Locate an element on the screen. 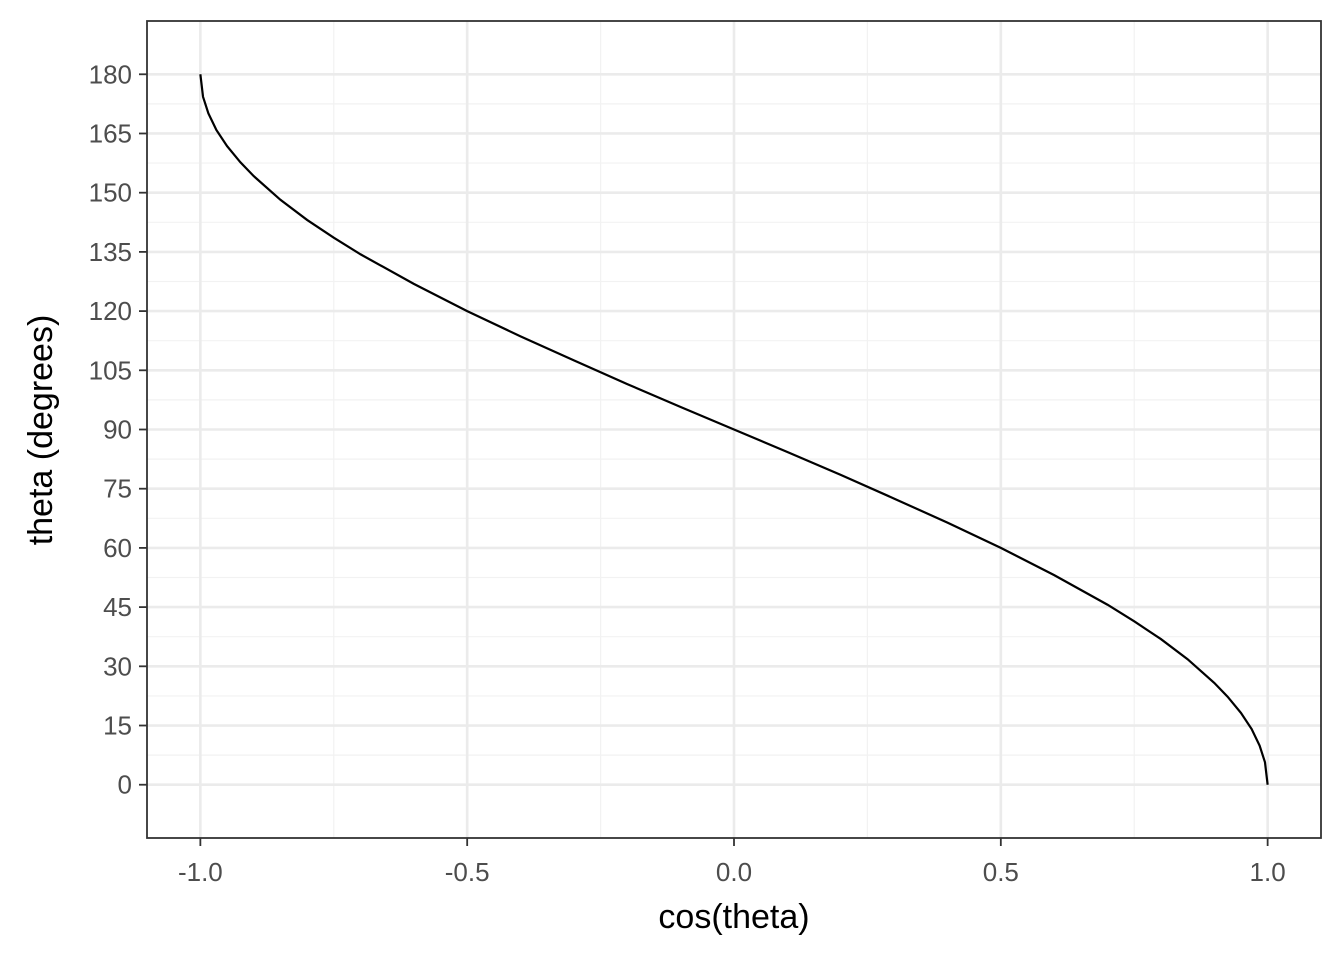  y-tick-label: 75 is located at coordinates (117, 489).